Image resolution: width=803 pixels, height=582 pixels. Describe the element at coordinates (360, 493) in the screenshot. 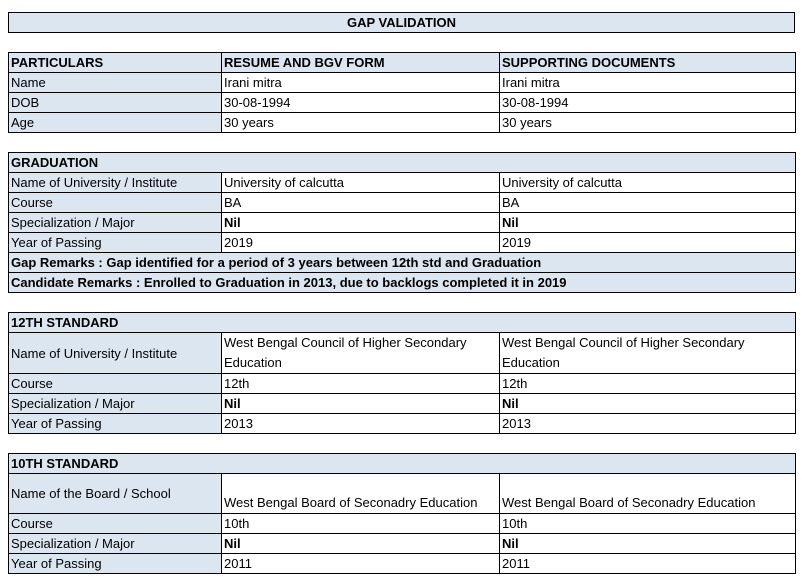

I see `resume-value: West Bengal Board of Seconadry Education` at that location.